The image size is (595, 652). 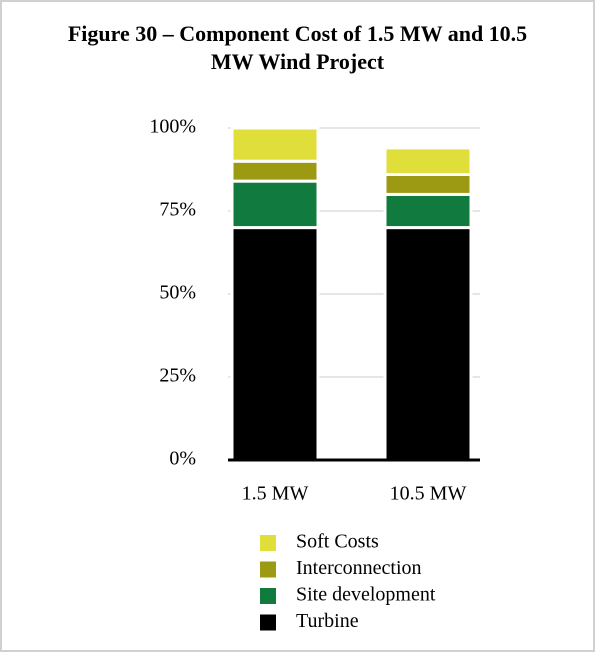 What do you see at coordinates (177, 293) in the screenshot?
I see `y-tick-label: 50%` at bounding box center [177, 293].